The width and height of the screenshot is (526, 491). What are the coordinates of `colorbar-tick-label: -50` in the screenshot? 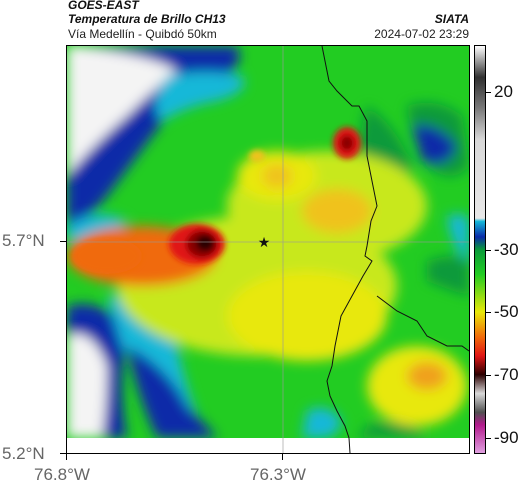 It's located at (506, 311).